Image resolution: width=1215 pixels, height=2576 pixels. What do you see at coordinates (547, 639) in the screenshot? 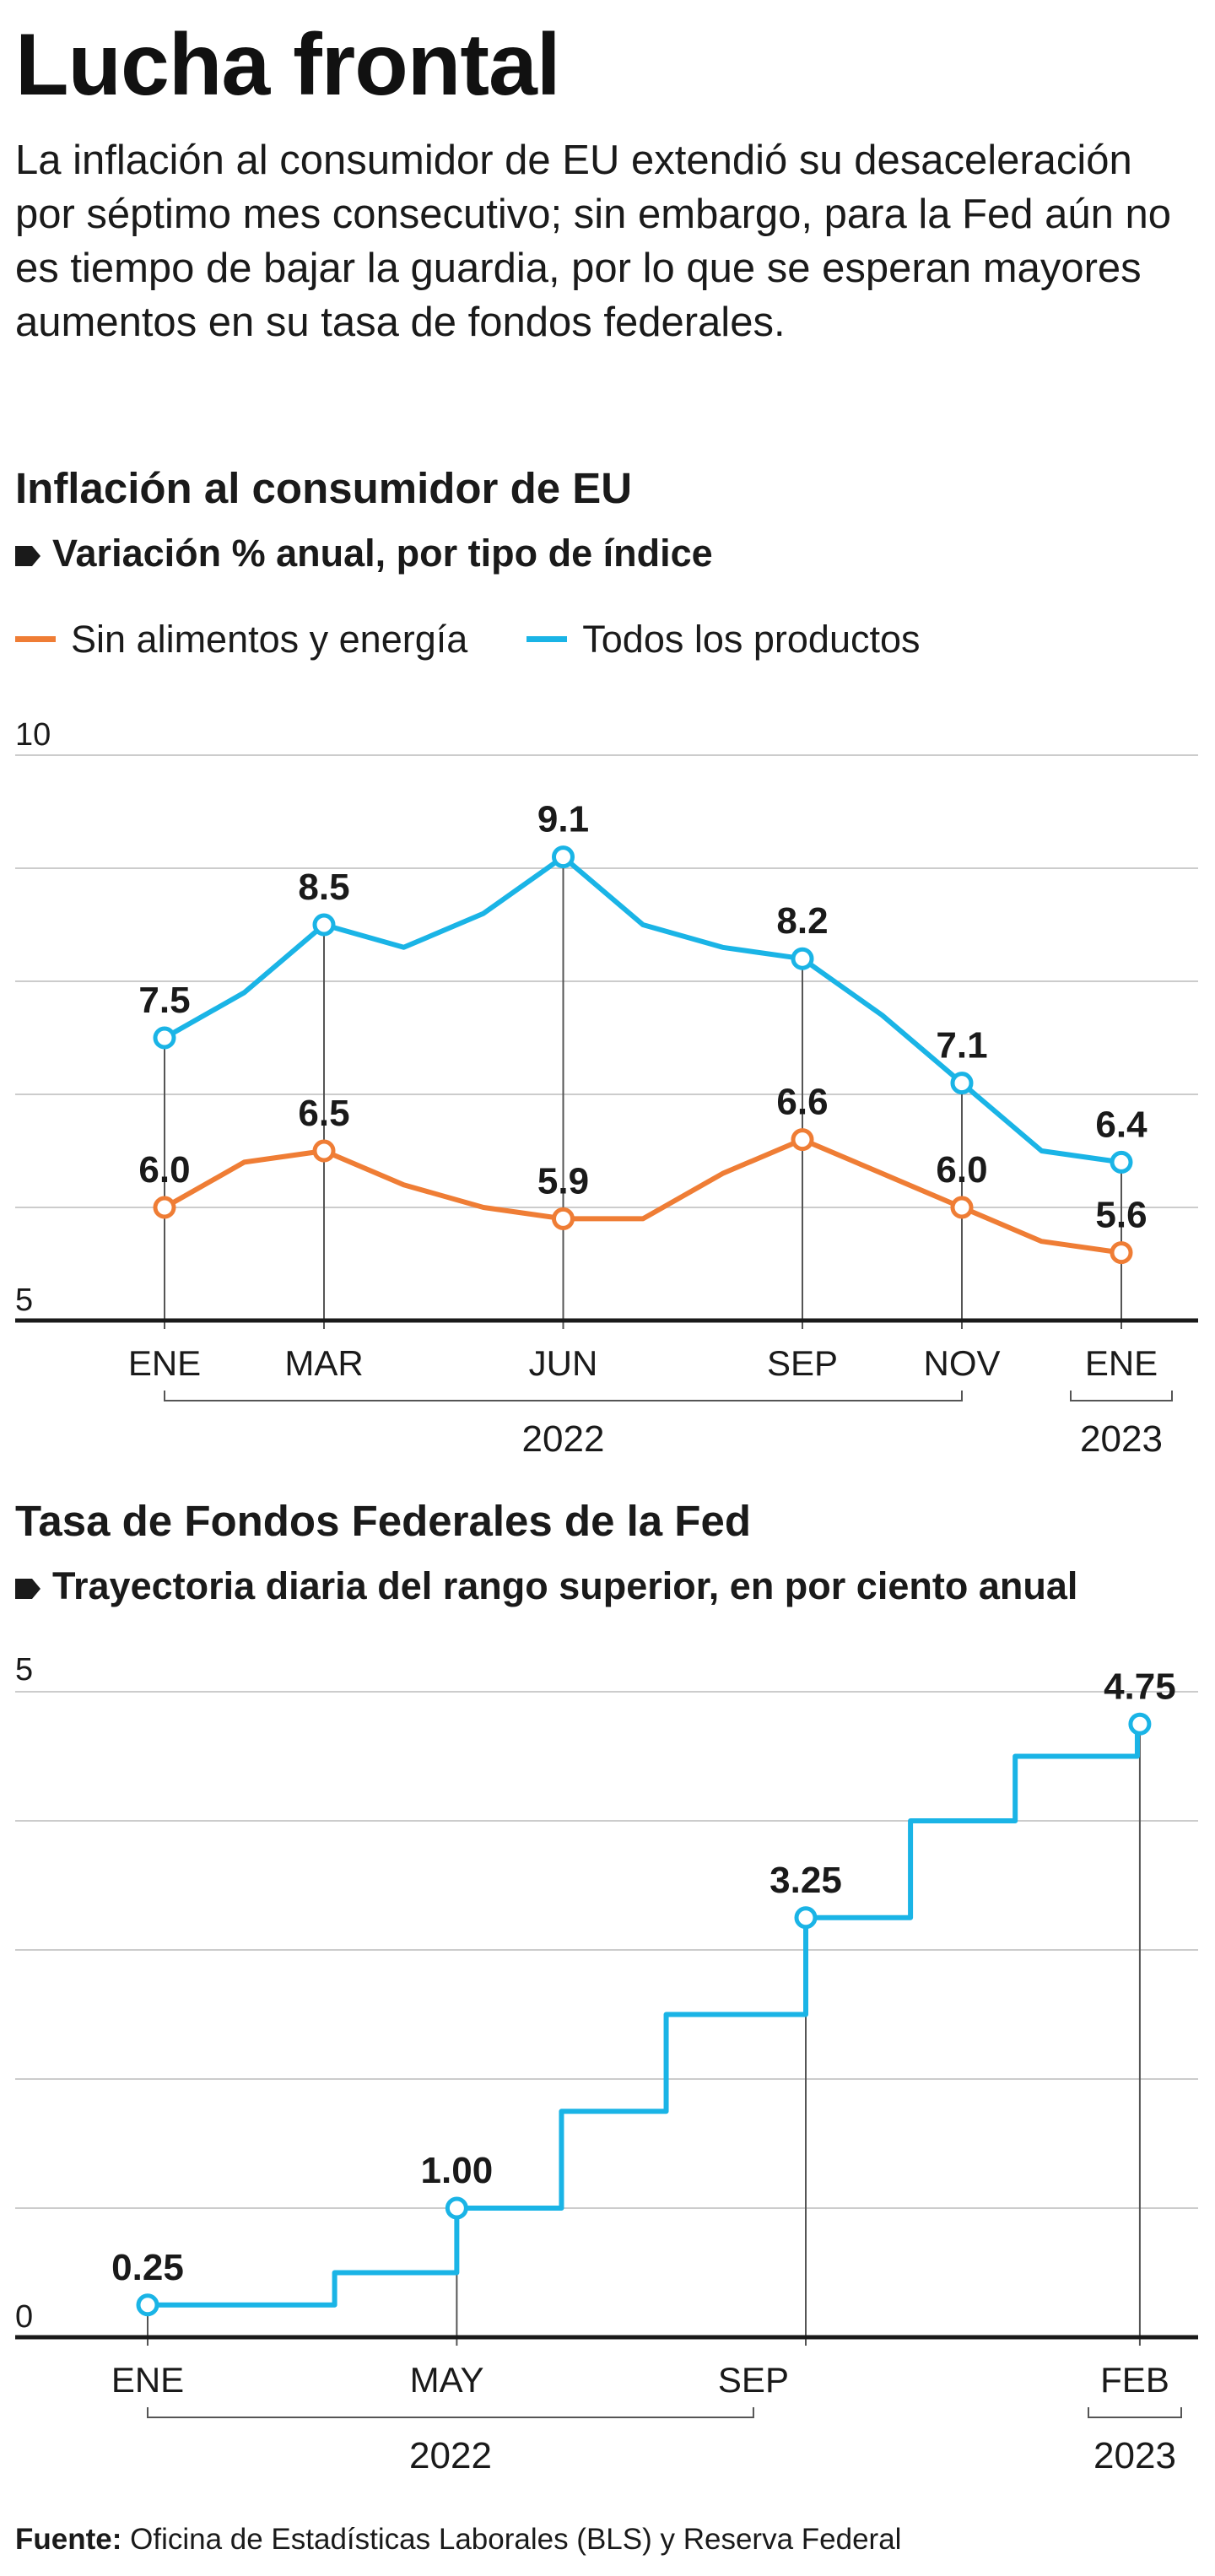
I see `legend-swatch-blue` at bounding box center [547, 639].